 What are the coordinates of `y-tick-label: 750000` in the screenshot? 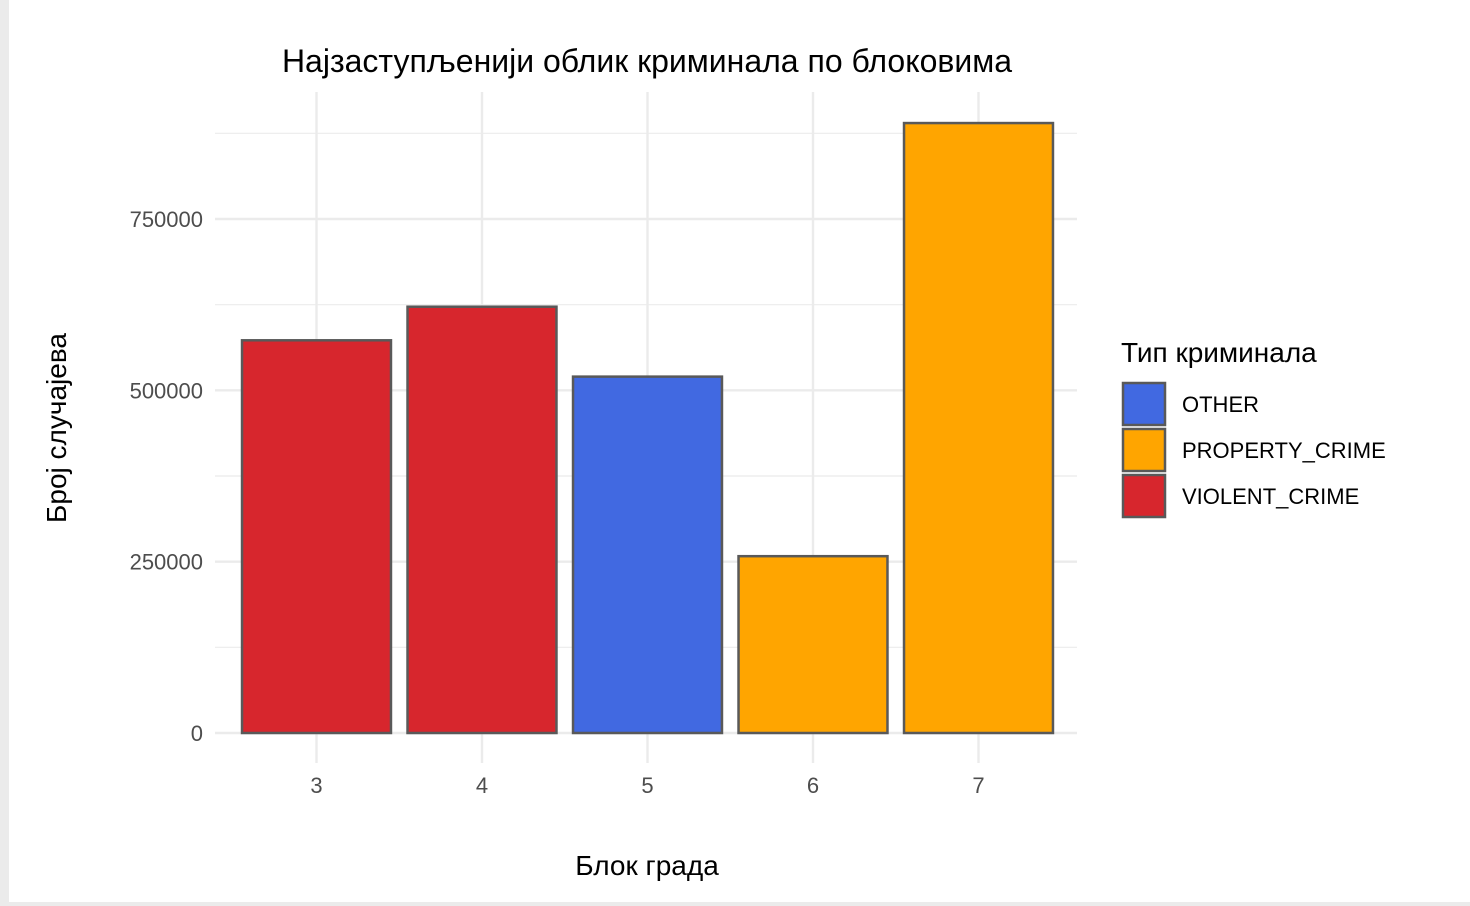 It's located at (166, 219).